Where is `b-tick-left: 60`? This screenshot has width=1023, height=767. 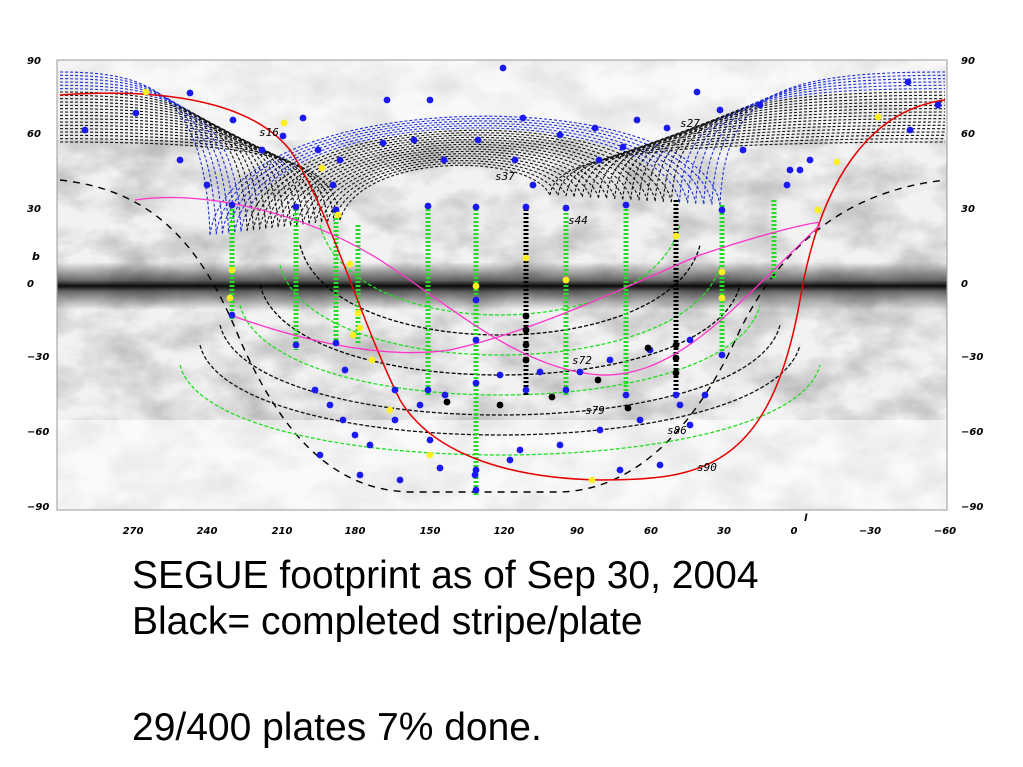
b-tick-left: 60 is located at coordinates (34, 134).